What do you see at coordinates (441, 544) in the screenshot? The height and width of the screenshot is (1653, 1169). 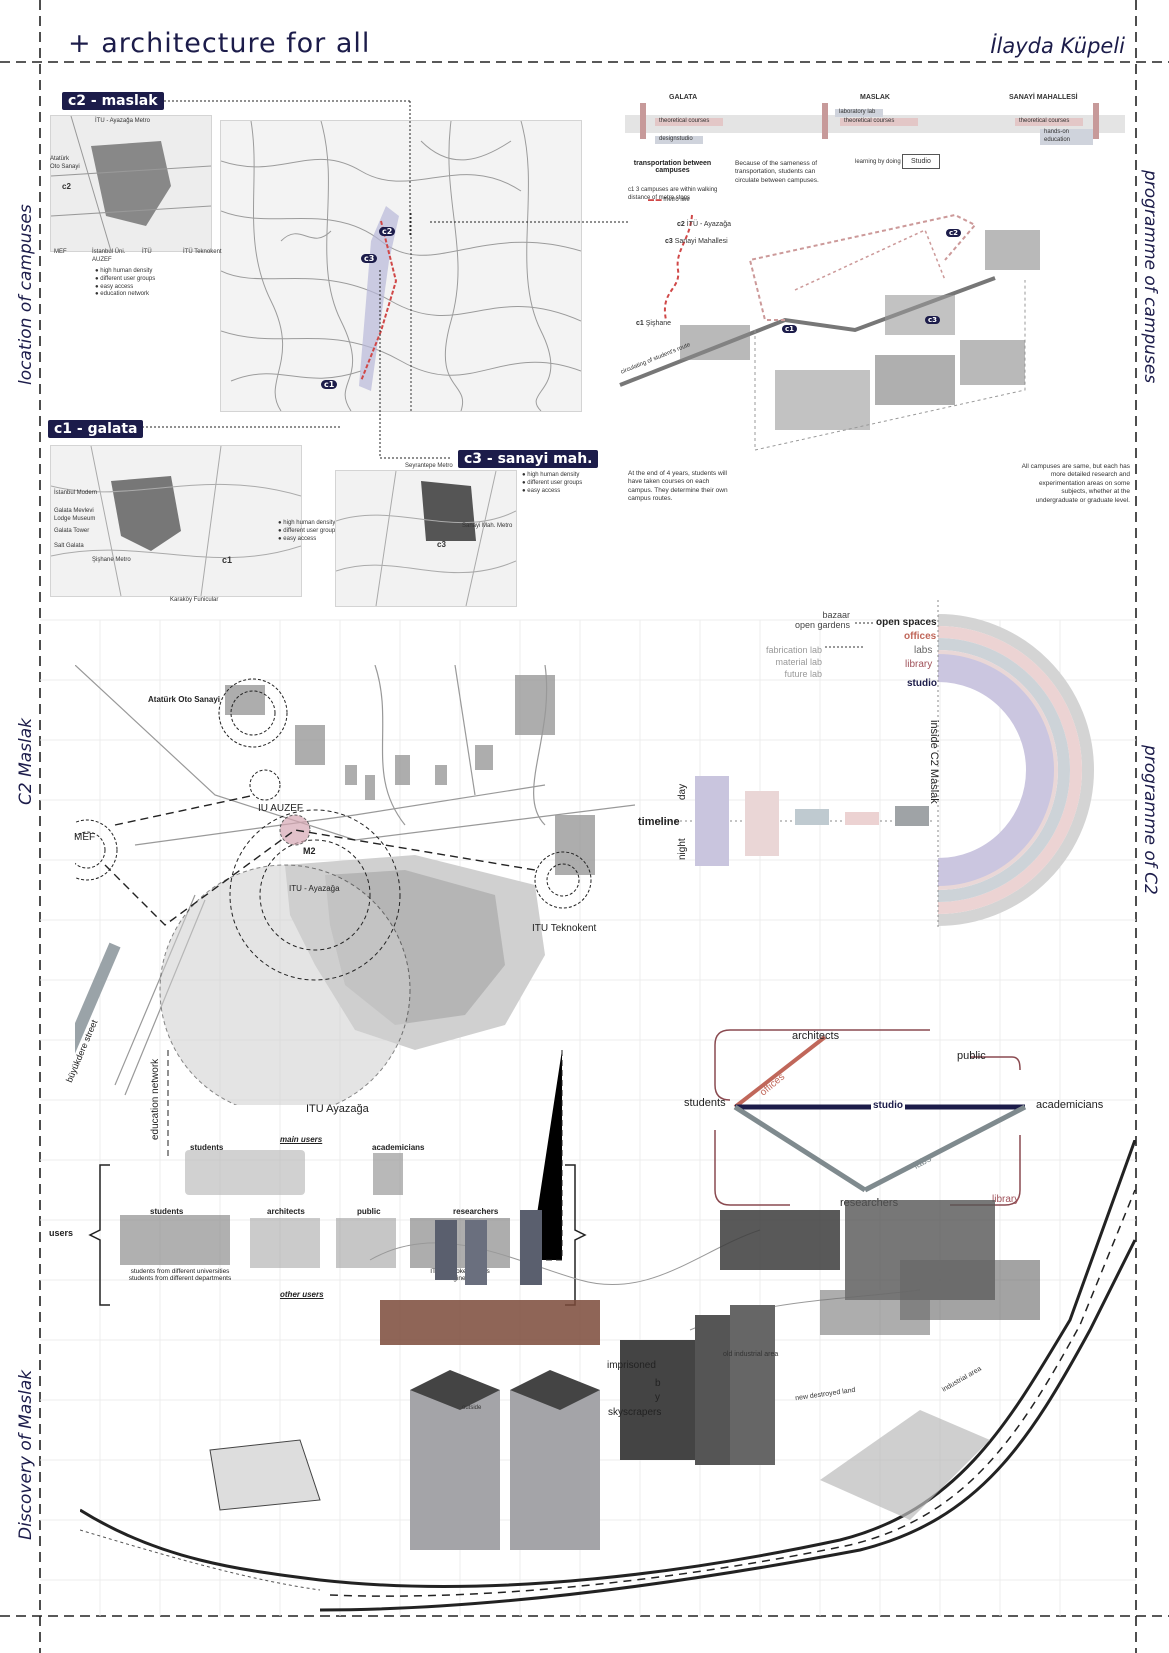 I see `c3-label-c3: c3` at bounding box center [441, 544].